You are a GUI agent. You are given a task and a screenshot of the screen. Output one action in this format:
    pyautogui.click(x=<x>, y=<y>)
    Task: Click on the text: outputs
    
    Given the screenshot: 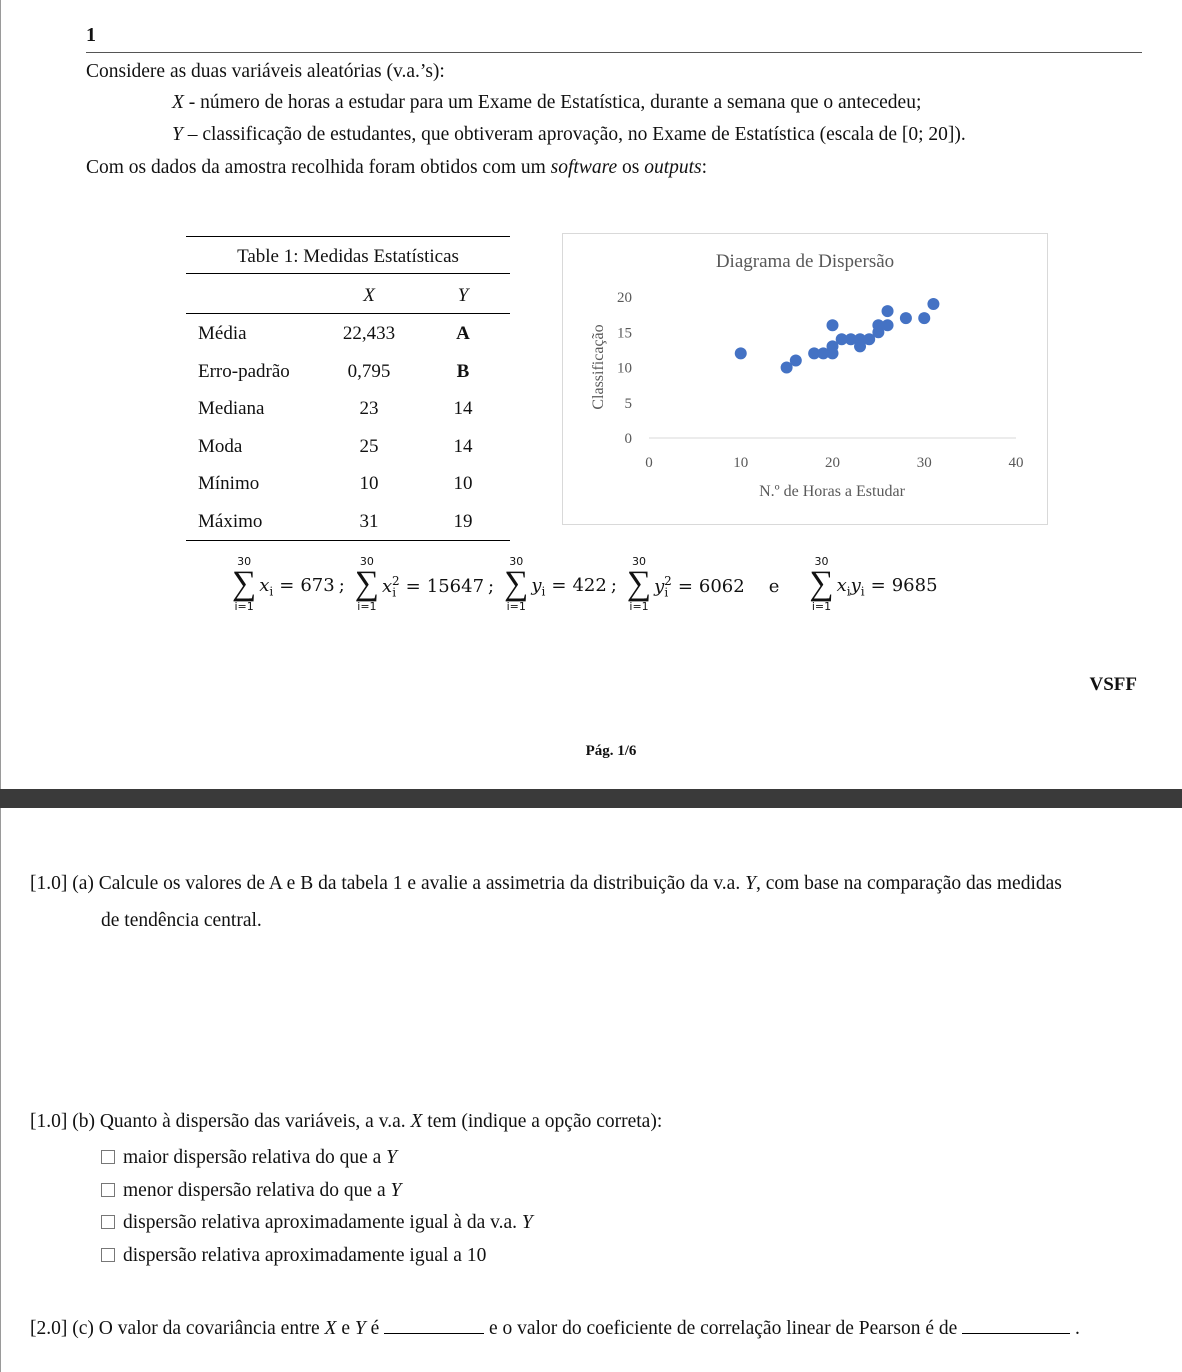 What is the action you would take?
    pyautogui.click(x=673, y=167)
    